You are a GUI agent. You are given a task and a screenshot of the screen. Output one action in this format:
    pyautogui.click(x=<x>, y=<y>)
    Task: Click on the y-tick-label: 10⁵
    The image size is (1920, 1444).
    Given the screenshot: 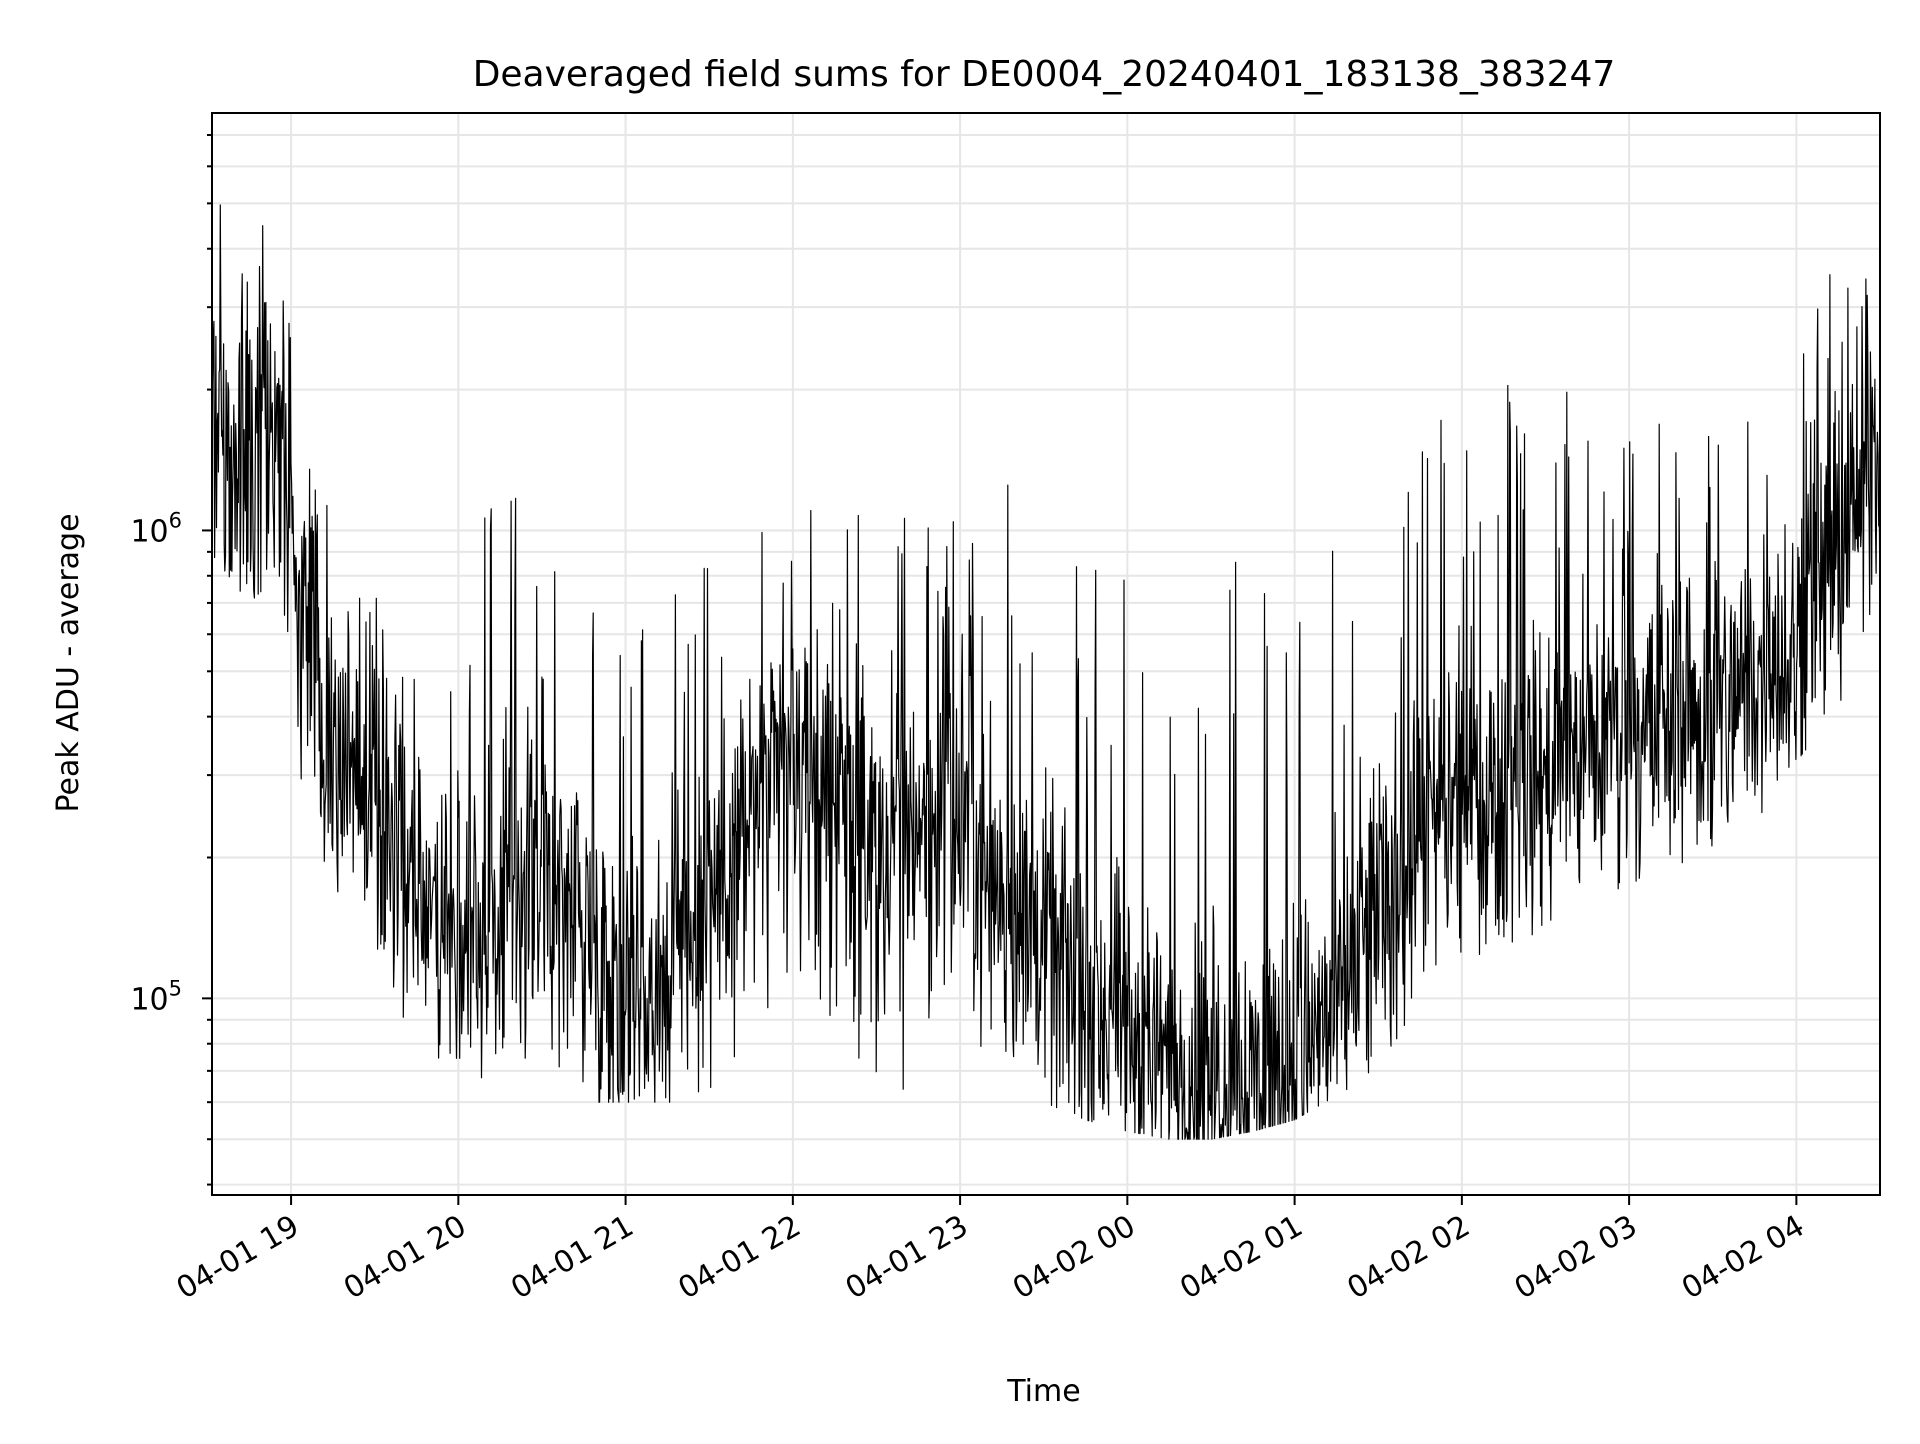 What is the action you would take?
    pyautogui.click(x=156, y=996)
    